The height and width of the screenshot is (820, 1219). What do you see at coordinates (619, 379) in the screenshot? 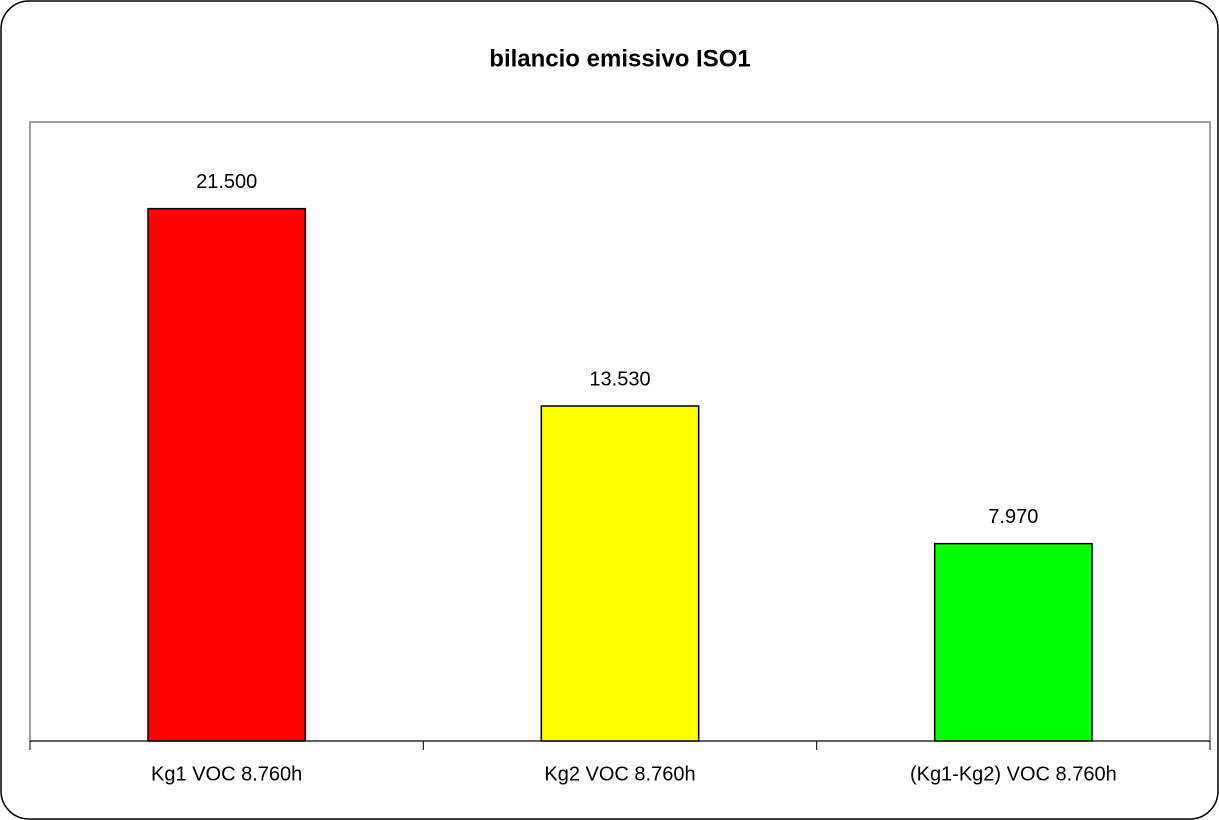
I see `value-label: 13.530` at bounding box center [619, 379].